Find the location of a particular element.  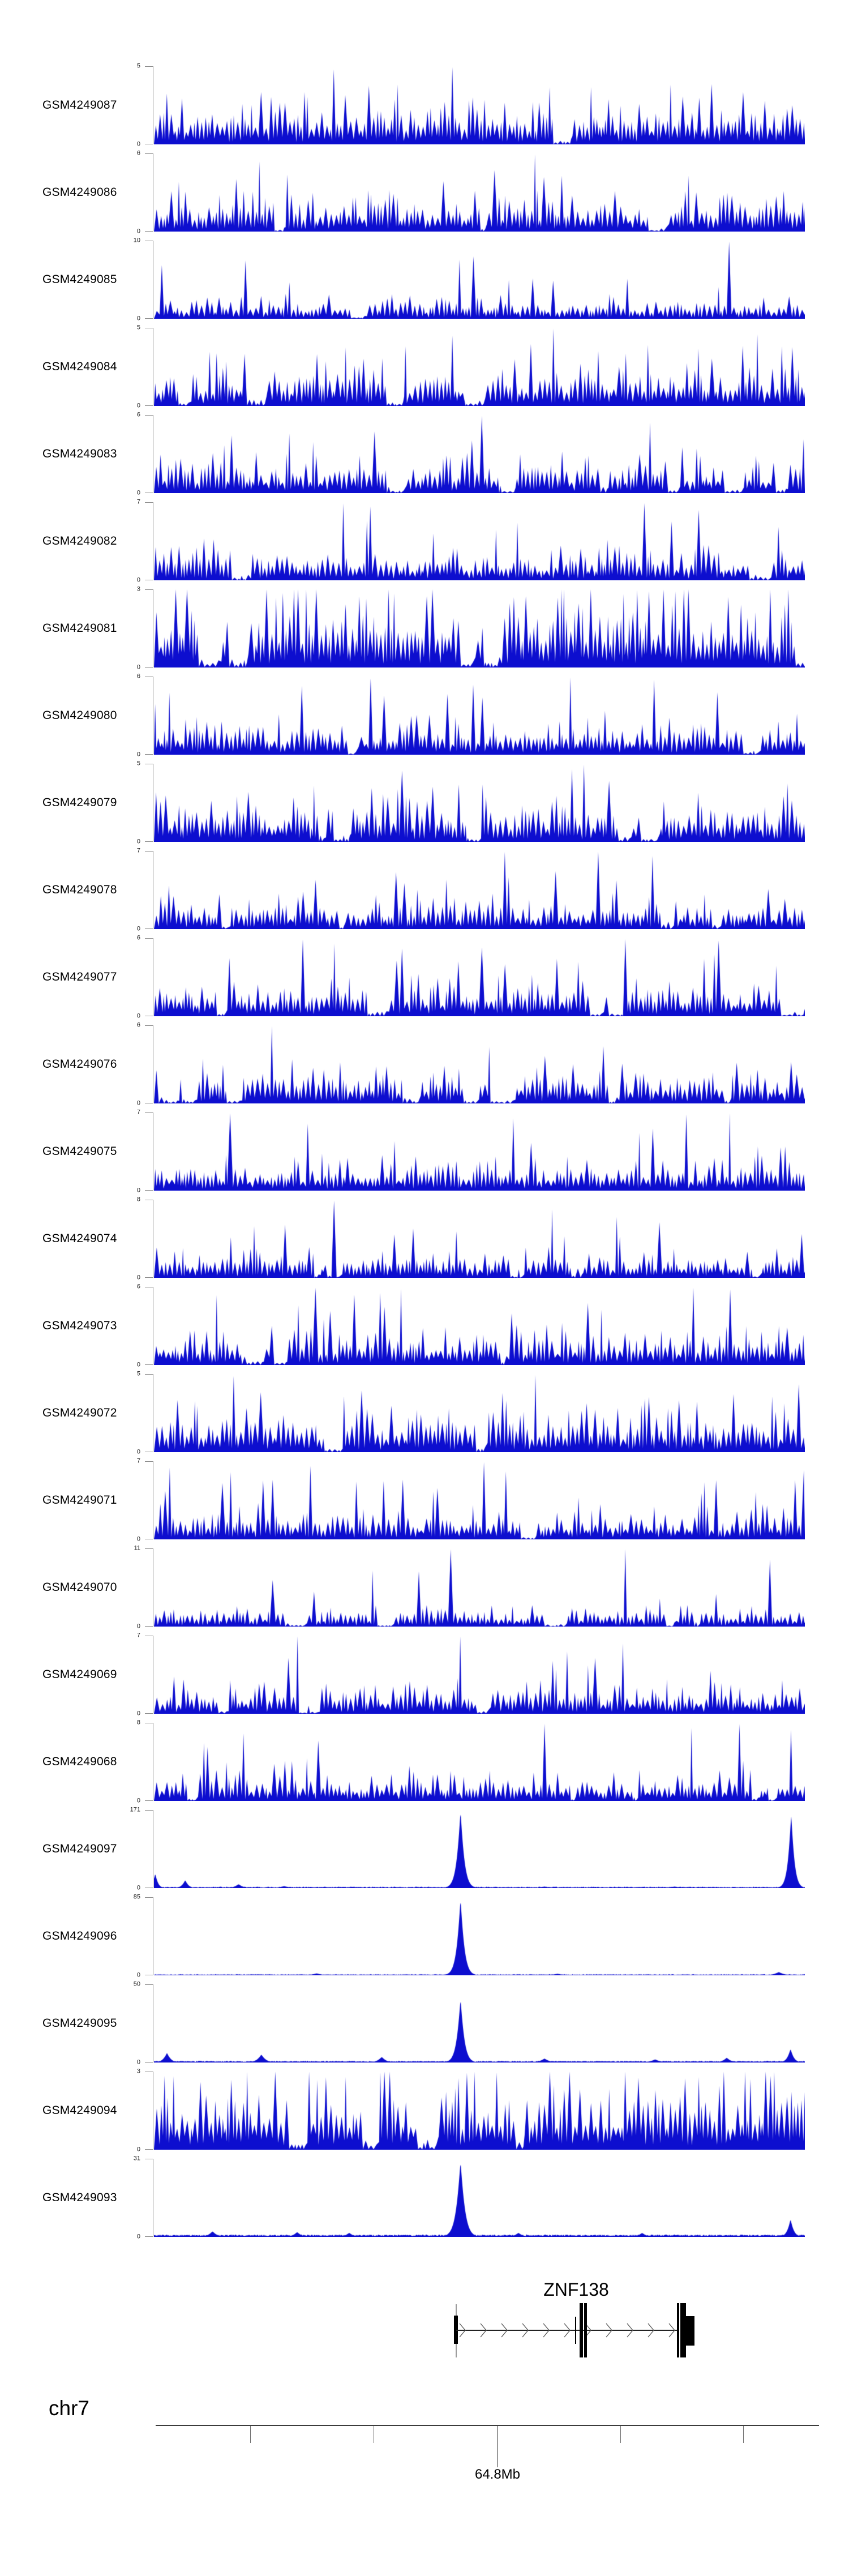

track-row: GSM4249077 6 0 is located at coordinates (424, 976).